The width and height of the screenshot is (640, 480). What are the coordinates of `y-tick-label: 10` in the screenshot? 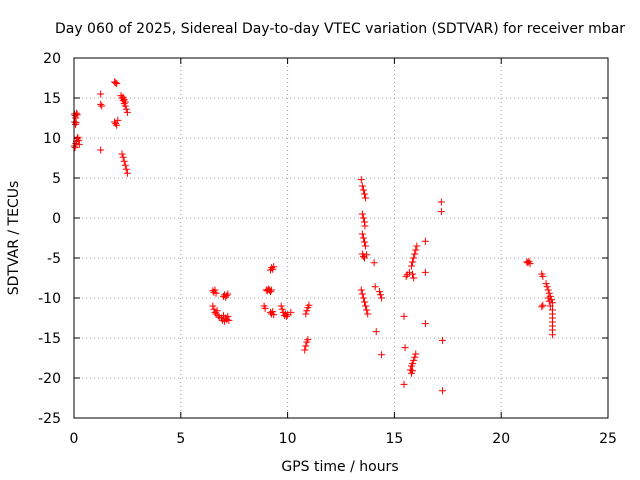 It's located at (52, 139).